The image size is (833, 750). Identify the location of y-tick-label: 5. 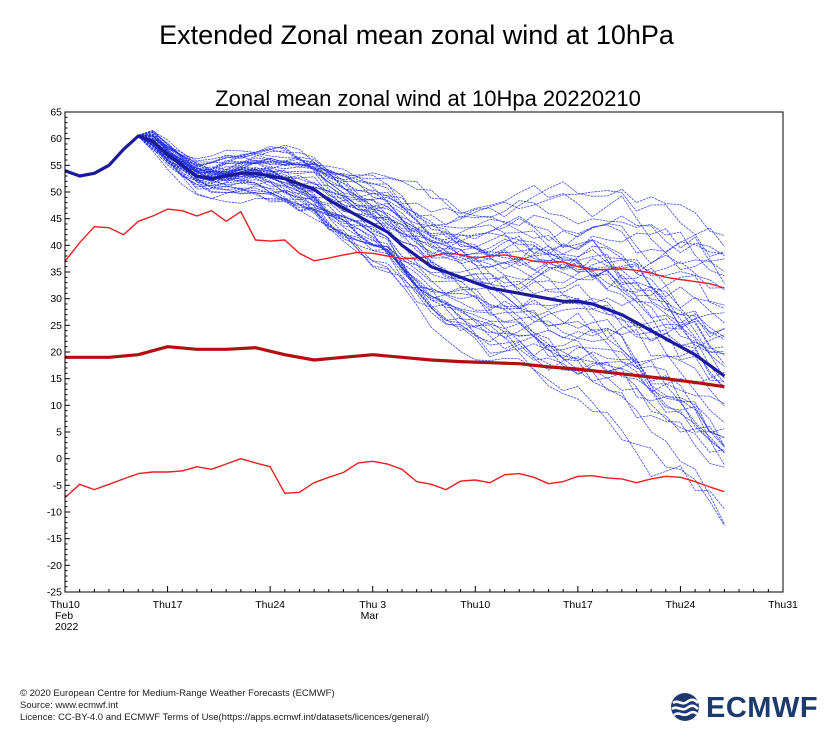
(59, 433).